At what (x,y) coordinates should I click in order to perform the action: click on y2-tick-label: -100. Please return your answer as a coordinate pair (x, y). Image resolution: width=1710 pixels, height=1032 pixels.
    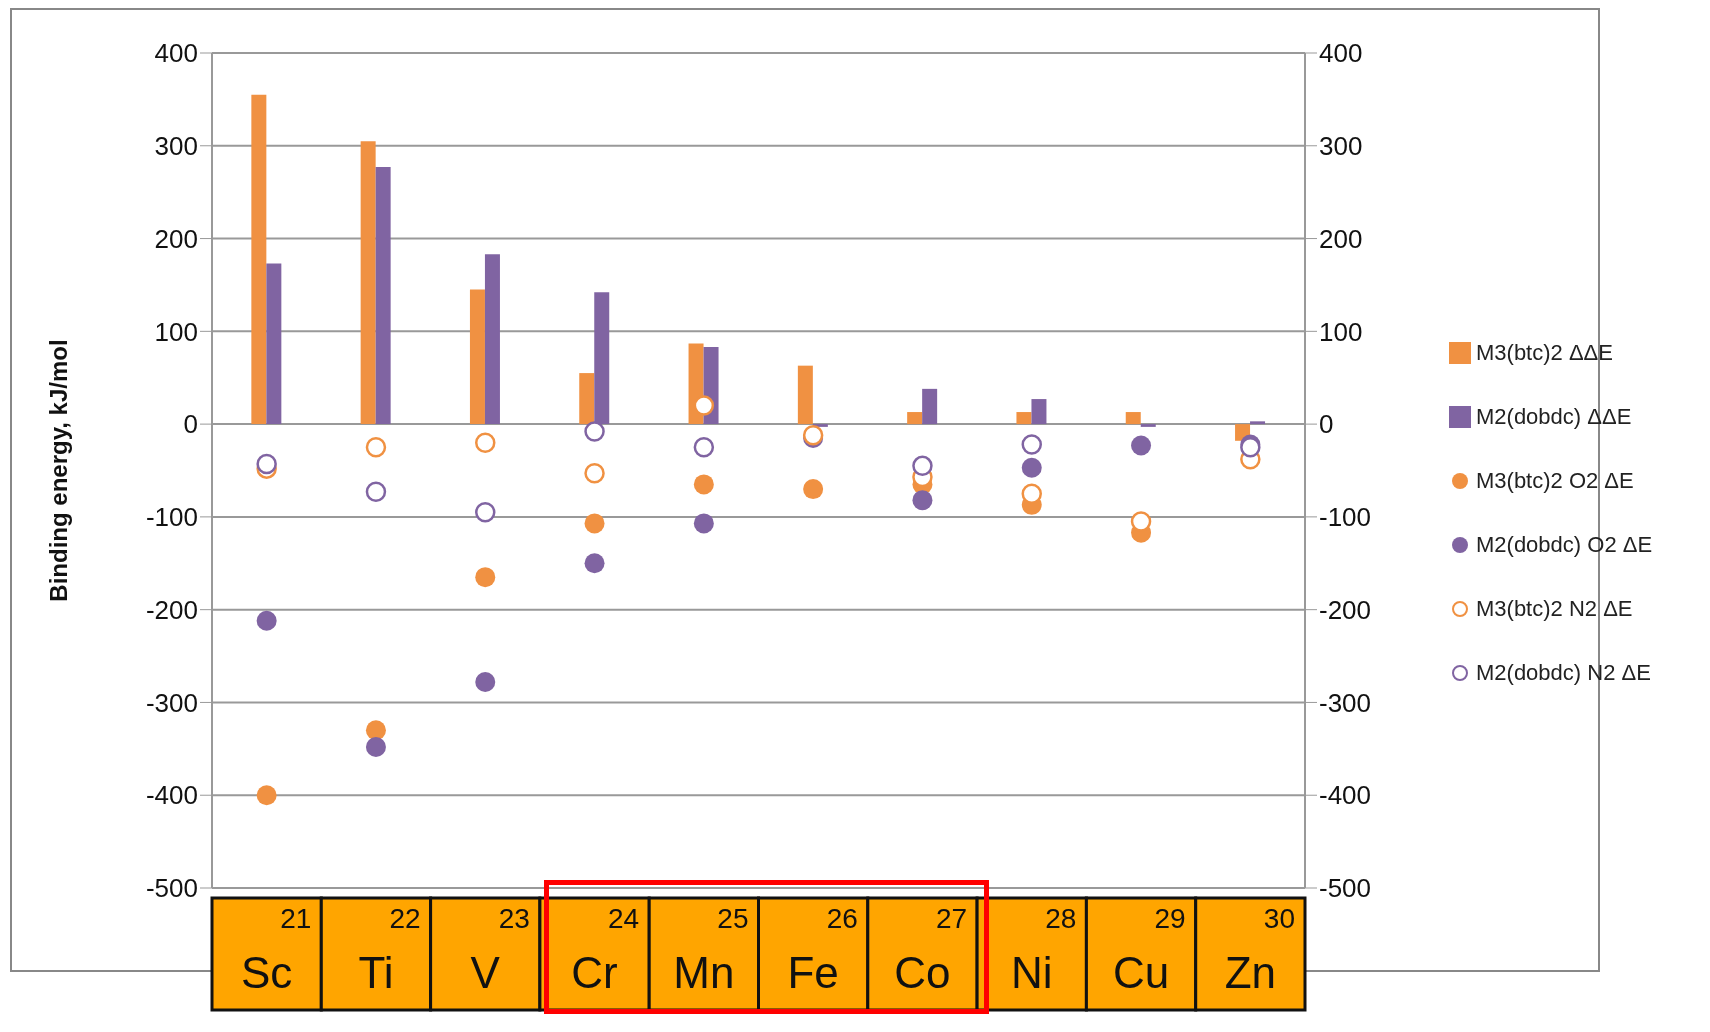
    Looking at the image, I should click on (1345, 517).